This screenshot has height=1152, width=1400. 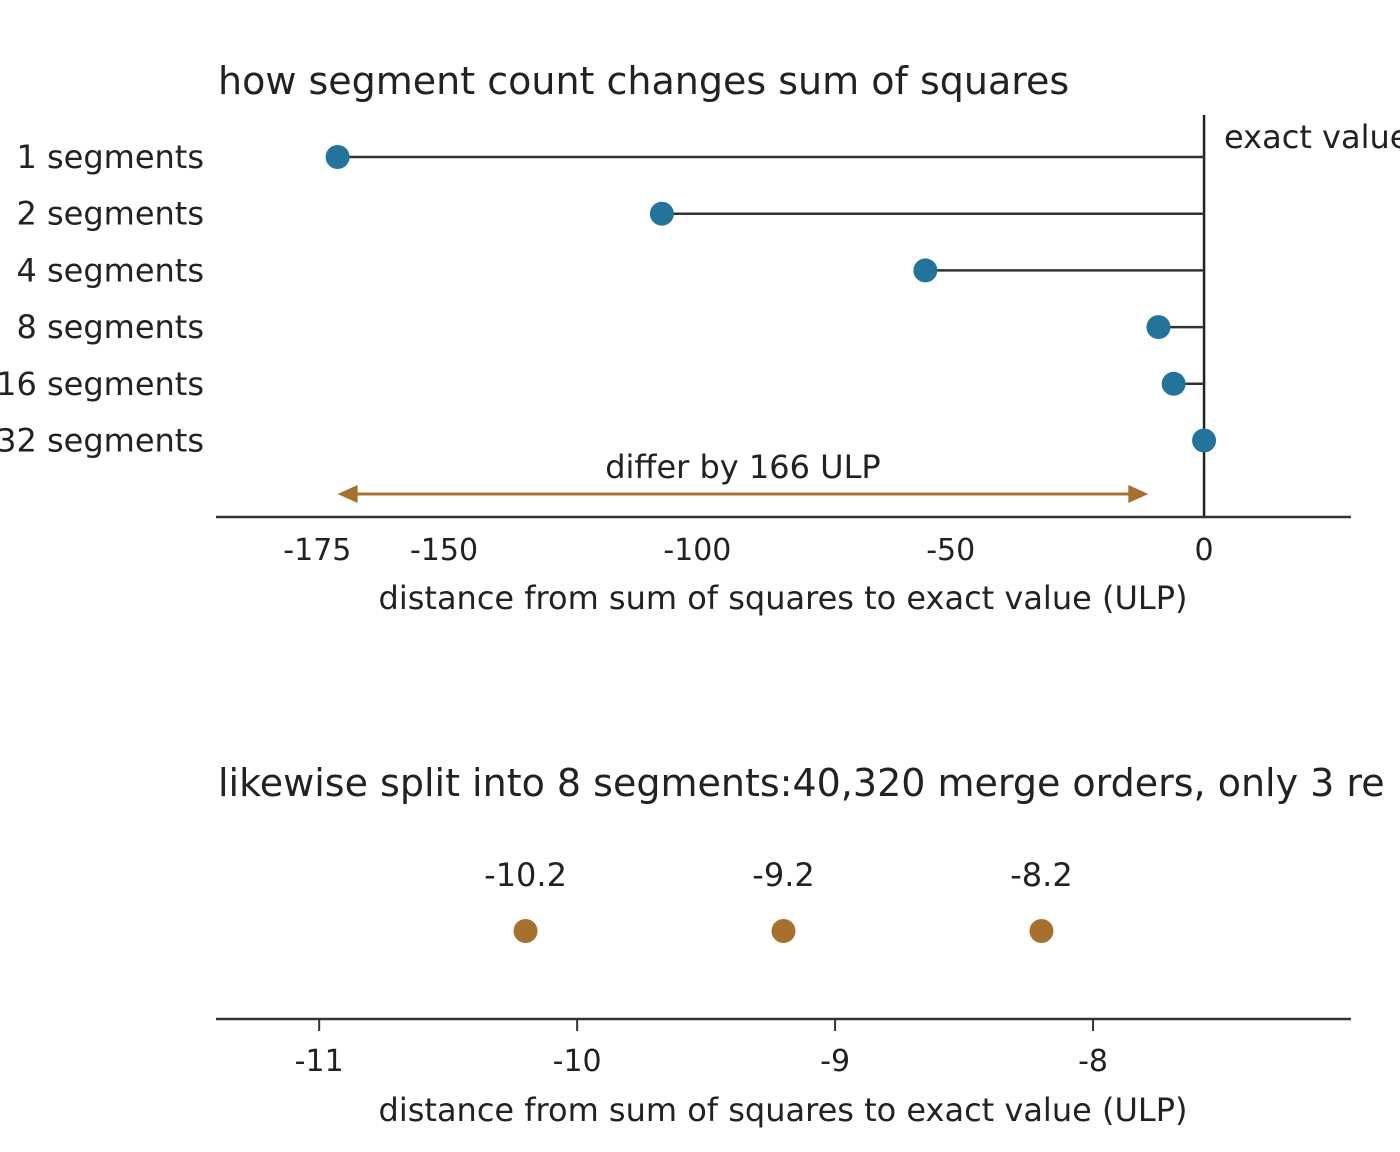 I want to click on x-tick-label: 0, so click(x=1204, y=550).